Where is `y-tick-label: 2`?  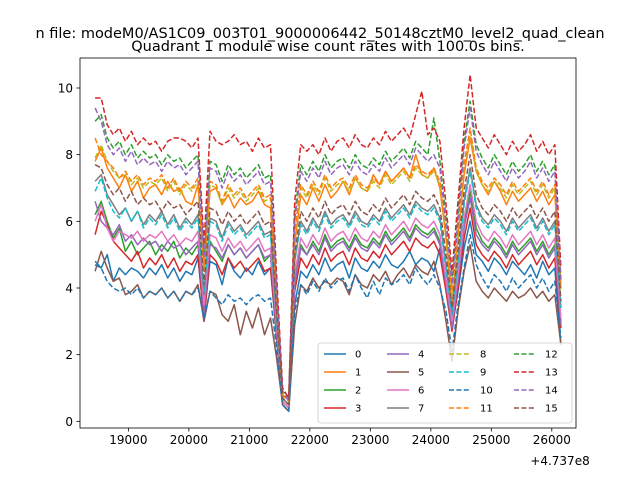
y-tick-label: 2 is located at coordinates (69, 355).